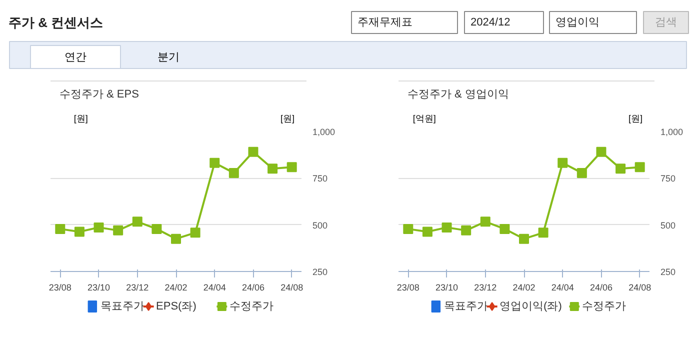 The width and height of the screenshot is (695, 349). I want to click on y-axis-title: [억원], so click(424, 119).